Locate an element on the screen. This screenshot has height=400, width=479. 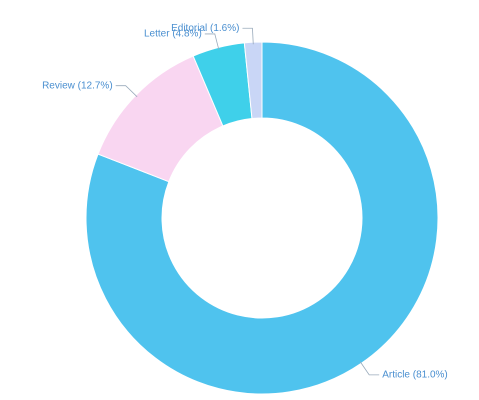
donut-slice is located at coordinates (253, 80).